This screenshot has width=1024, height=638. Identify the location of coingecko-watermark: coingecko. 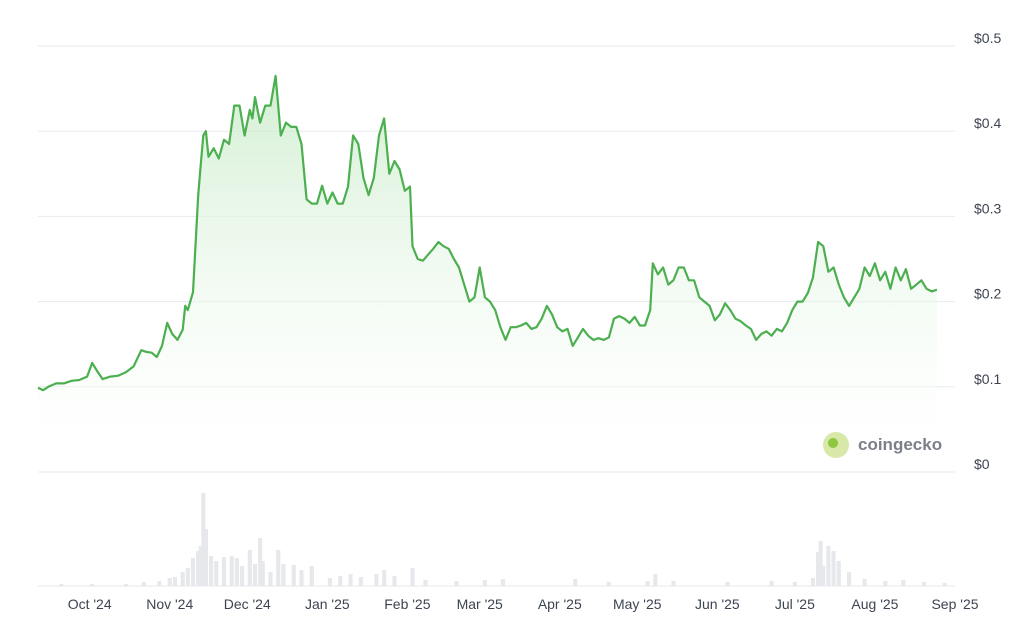
(882, 445).